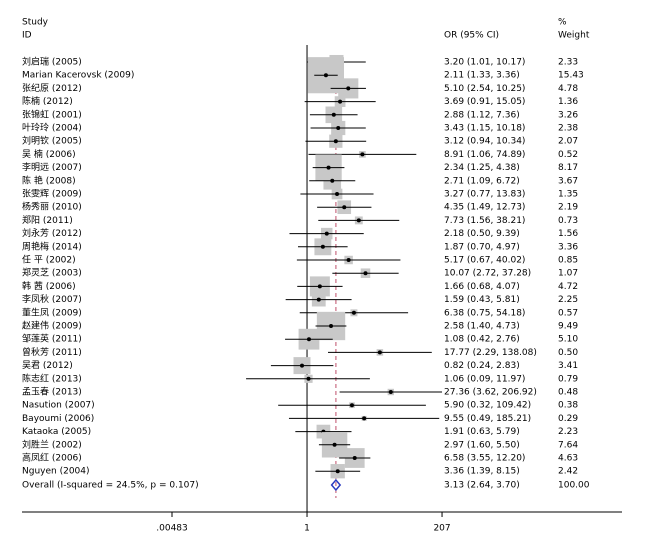 This screenshot has width=645, height=549. I want to click on weight-label: 5.10, so click(568, 340).